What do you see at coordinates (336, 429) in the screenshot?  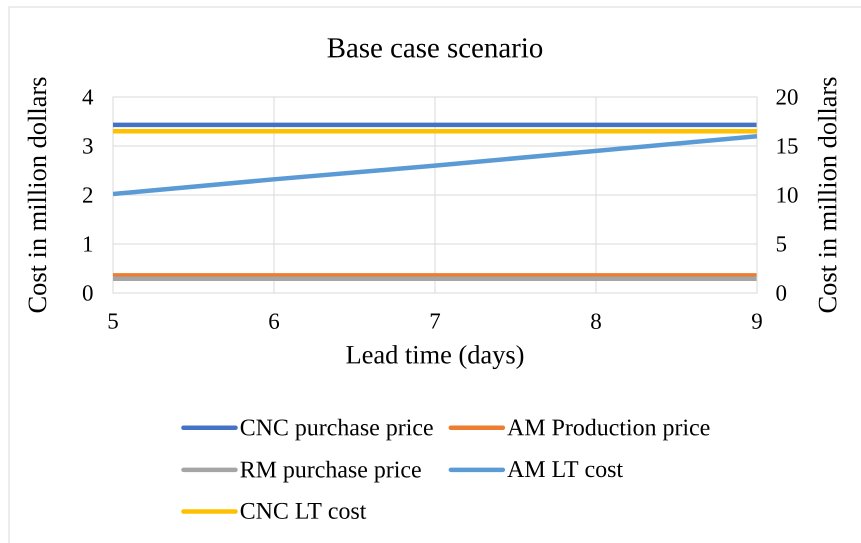 I see `legend-label: CNC purchase price` at bounding box center [336, 429].